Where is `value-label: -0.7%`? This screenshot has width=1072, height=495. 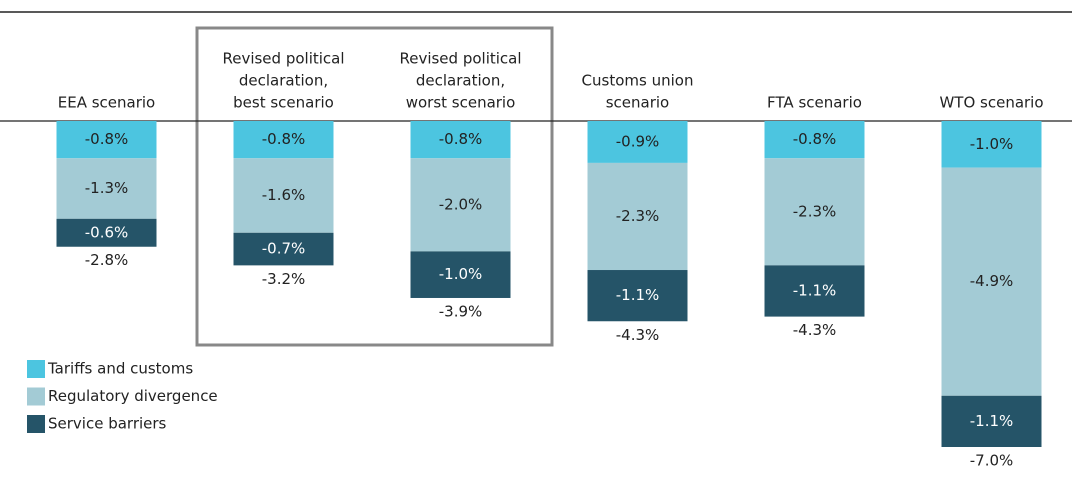
value-label: -0.7% is located at coordinates (284, 249).